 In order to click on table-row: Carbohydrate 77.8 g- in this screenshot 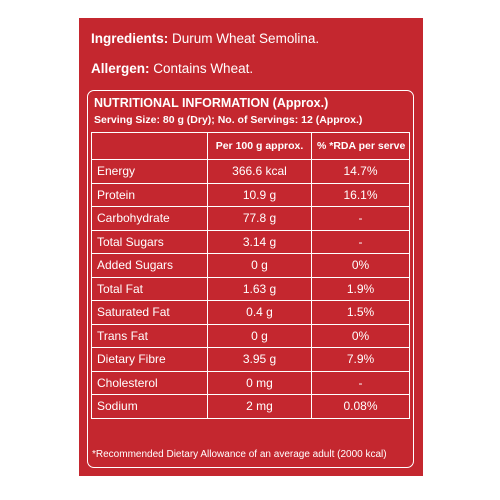, I will do `click(250, 218)`.